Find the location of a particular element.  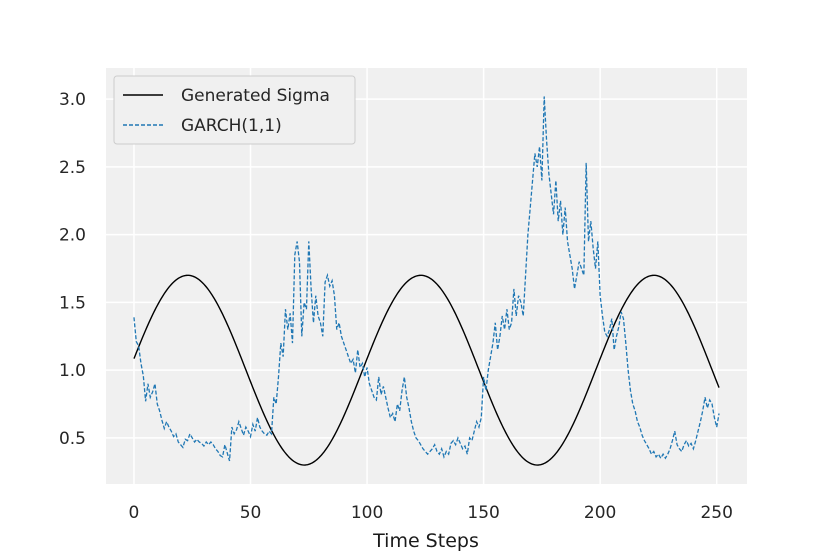

y-tick-label: 3.0 is located at coordinates (72, 100).